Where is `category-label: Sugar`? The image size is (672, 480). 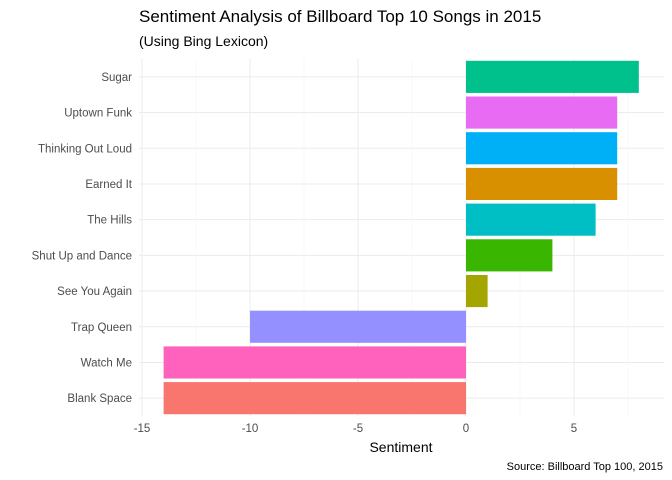
category-label: Sugar is located at coordinates (116, 78).